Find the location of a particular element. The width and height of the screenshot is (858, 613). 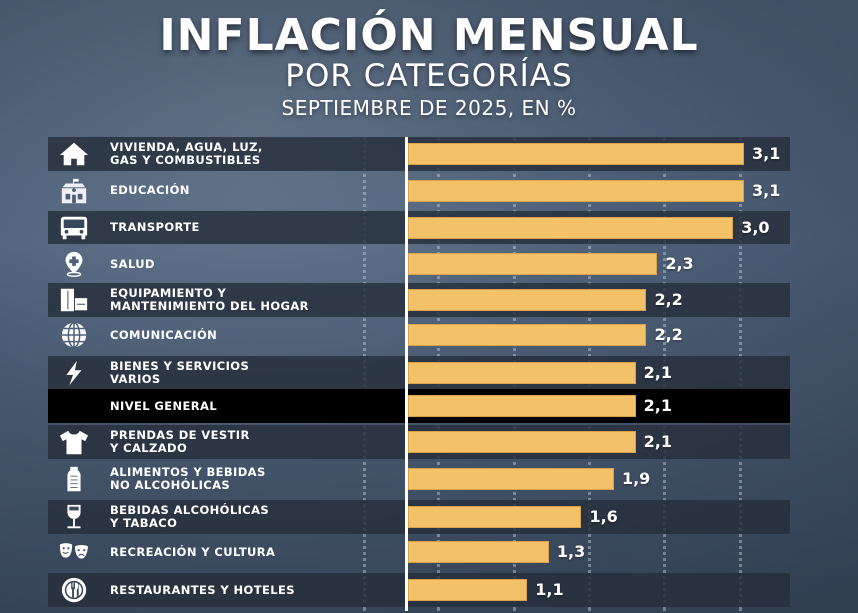

data-label: 2,3 is located at coordinates (679, 263).